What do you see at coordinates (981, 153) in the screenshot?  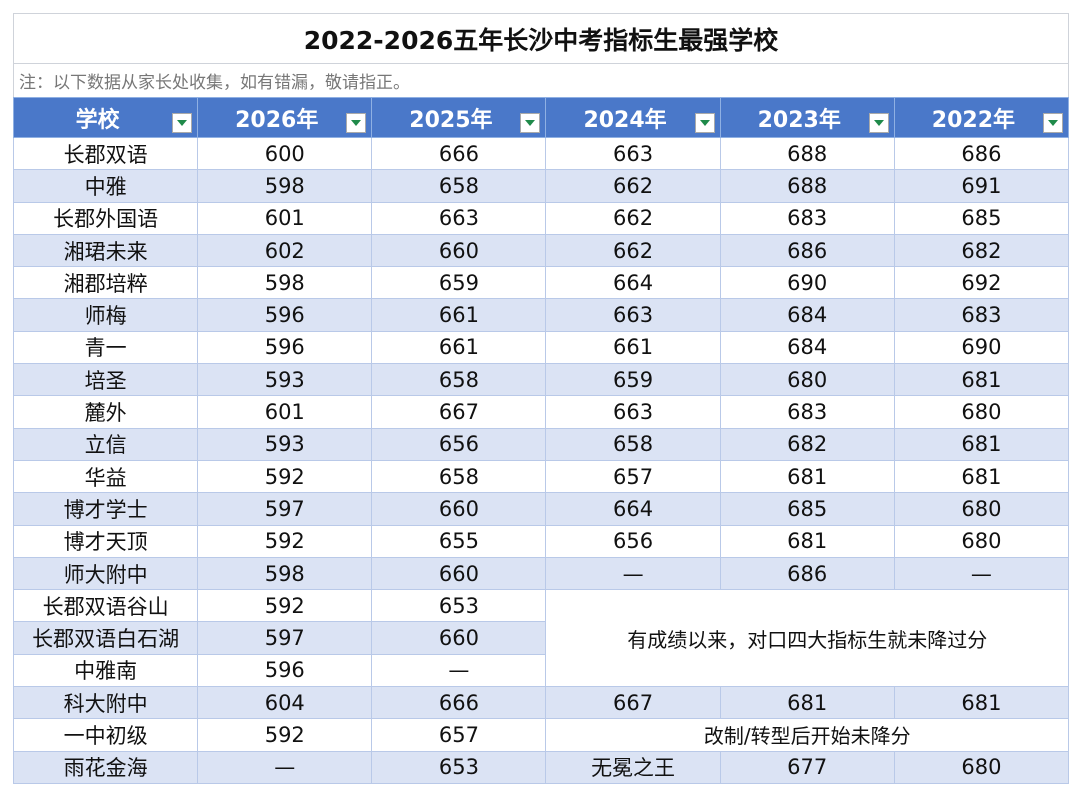 I see `cell-2022: 686` at bounding box center [981, 153].